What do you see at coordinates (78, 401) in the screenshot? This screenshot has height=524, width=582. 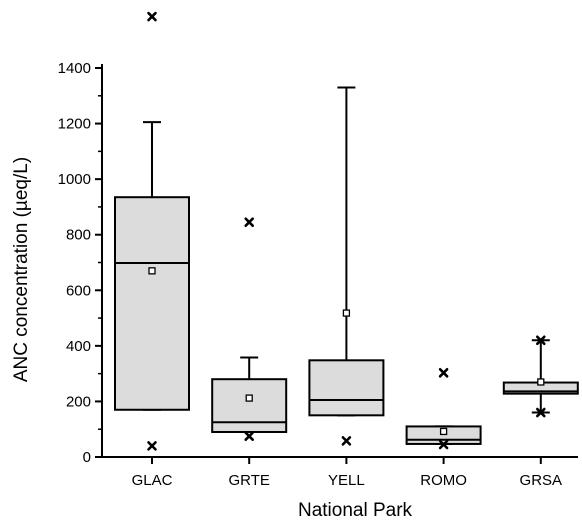 I see `y-tick-label: 200` at bounding box center [78, 401].